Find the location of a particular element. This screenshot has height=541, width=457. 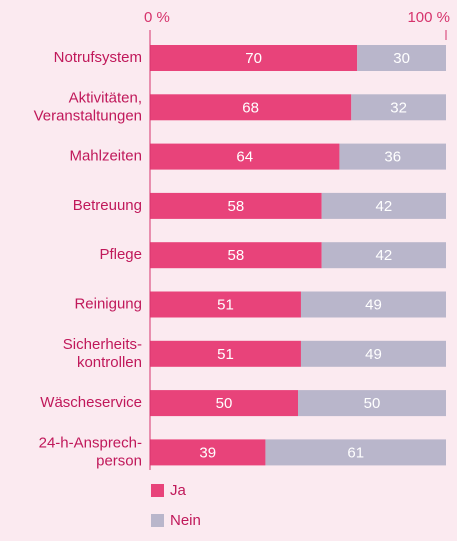

category-label: Pflege is located at coordinates (120, 254).